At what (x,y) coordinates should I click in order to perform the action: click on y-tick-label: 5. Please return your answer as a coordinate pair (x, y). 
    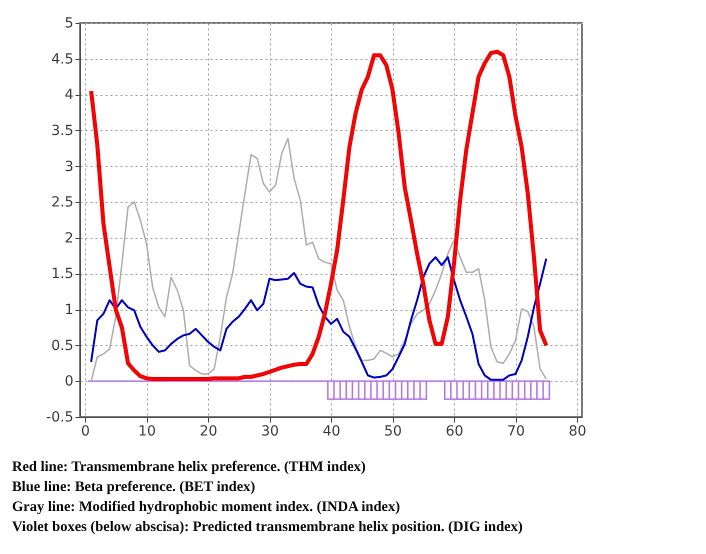
    Looking at the image, I should click on (69, 24).